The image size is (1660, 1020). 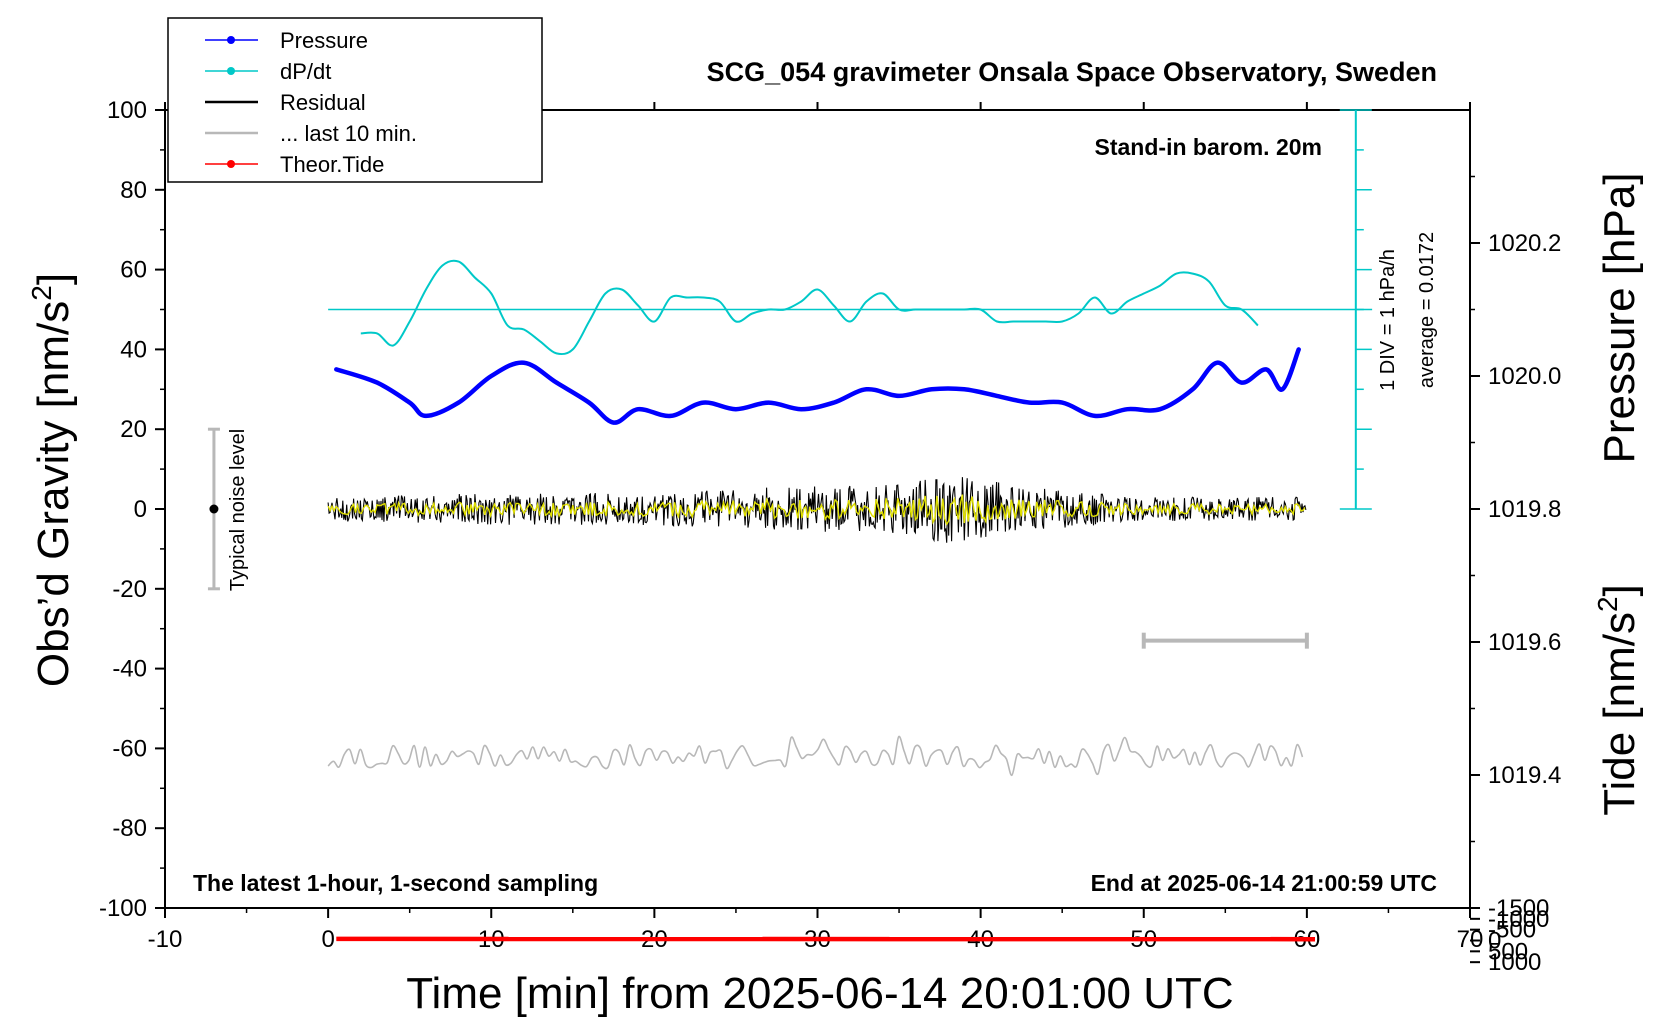 I want to click on tide-tick-label: 500, so click(x=1508, y=951).